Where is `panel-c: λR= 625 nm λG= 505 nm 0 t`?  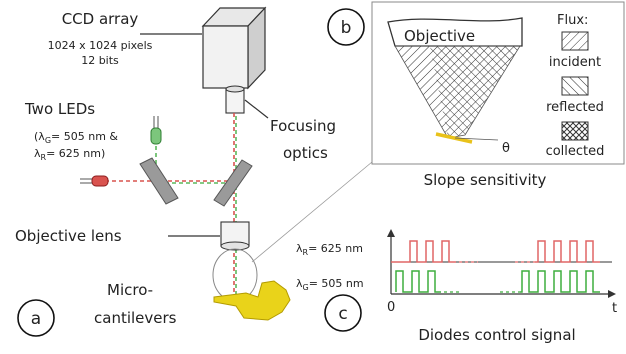
panel-c: λR= 625 nm λG= 505 nm 0 t is located at coordinates (456, 272).